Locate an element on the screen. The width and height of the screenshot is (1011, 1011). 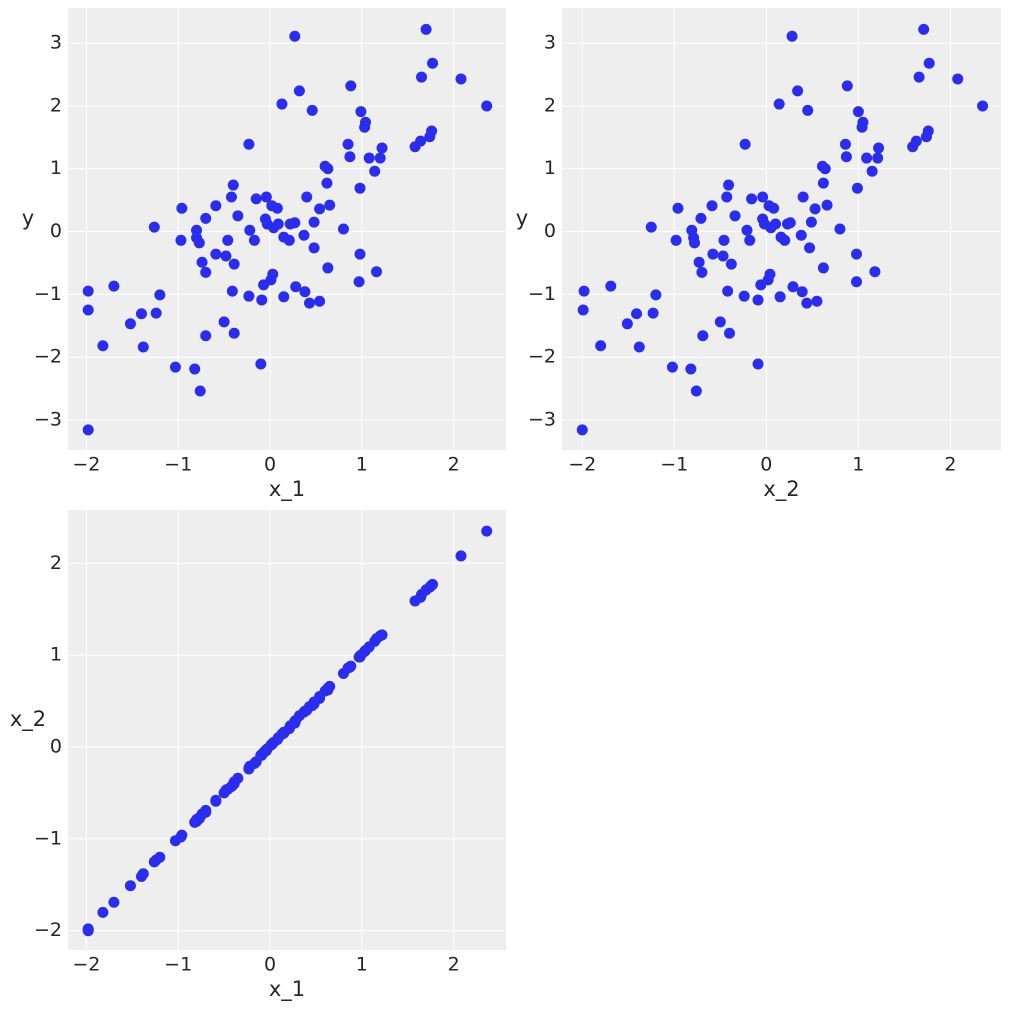
y-tick-label: −3 is located at coordinates (48, 419).